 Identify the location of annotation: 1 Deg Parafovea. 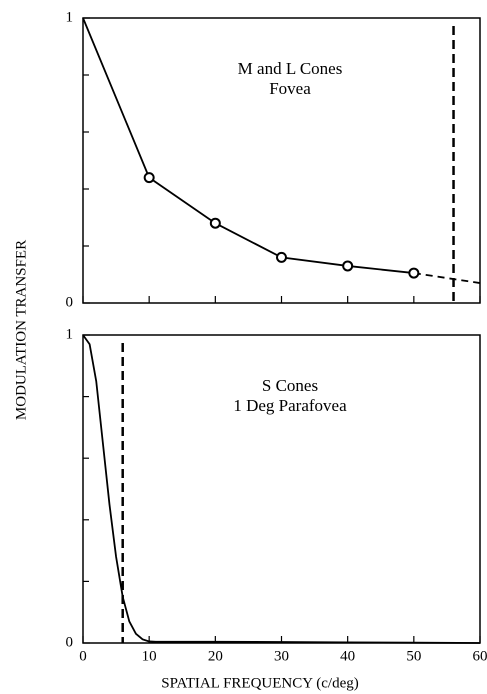
(290, 405).